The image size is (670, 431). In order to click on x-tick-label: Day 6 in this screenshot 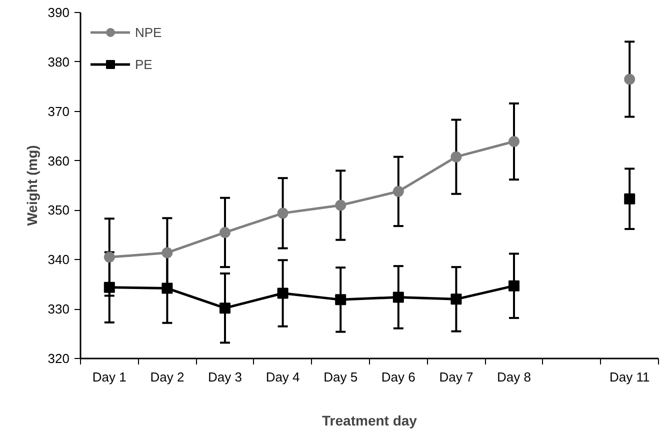, I will do `click(398, 377)`.